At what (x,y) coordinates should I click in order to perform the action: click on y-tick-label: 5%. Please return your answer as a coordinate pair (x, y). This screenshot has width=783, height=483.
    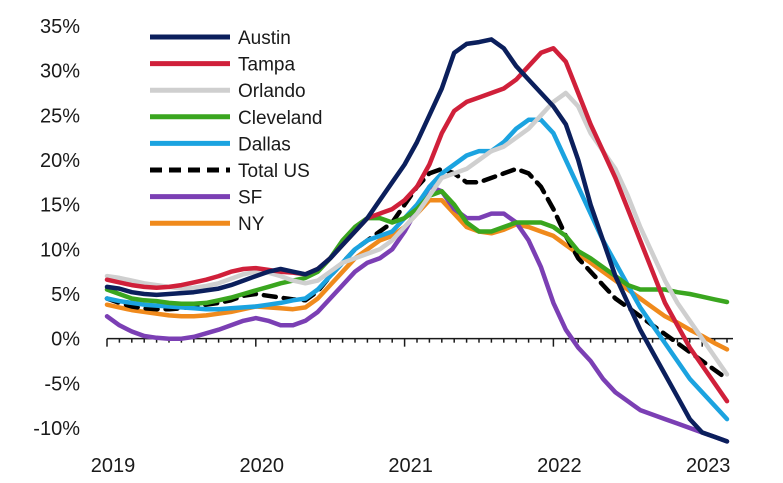
    Looking at the image, I should click on (65, 295).